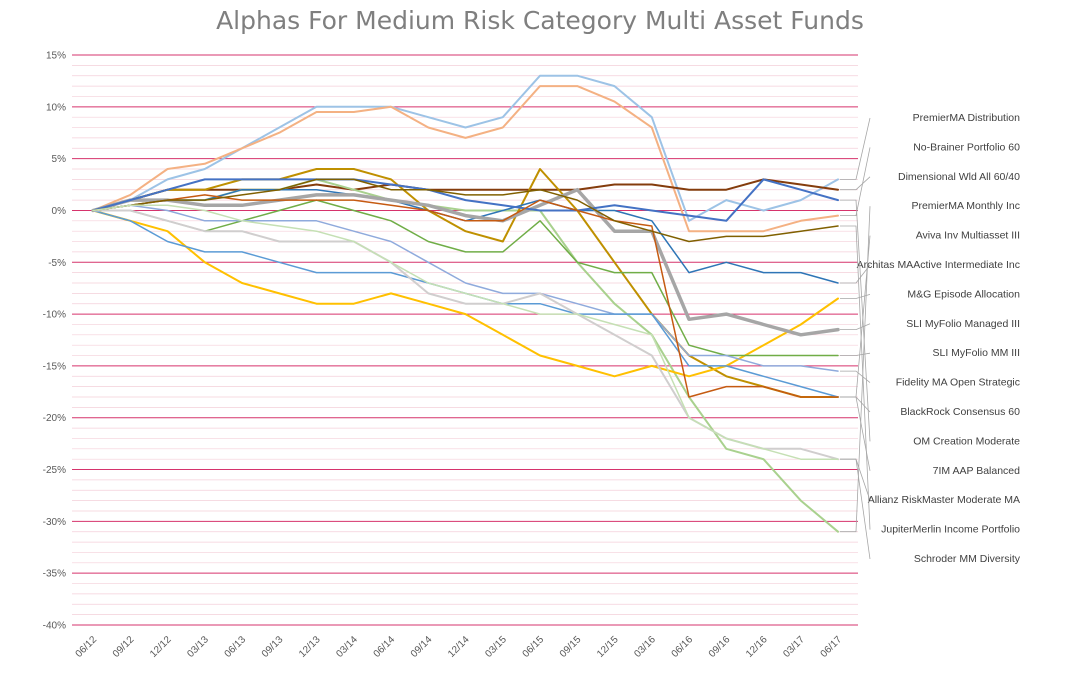  What do you see at coordinates (938, 265) in the screenshot?
I see `legend-label: Architas MAActive Intermediate Inc` at bounding box center [938, 265].